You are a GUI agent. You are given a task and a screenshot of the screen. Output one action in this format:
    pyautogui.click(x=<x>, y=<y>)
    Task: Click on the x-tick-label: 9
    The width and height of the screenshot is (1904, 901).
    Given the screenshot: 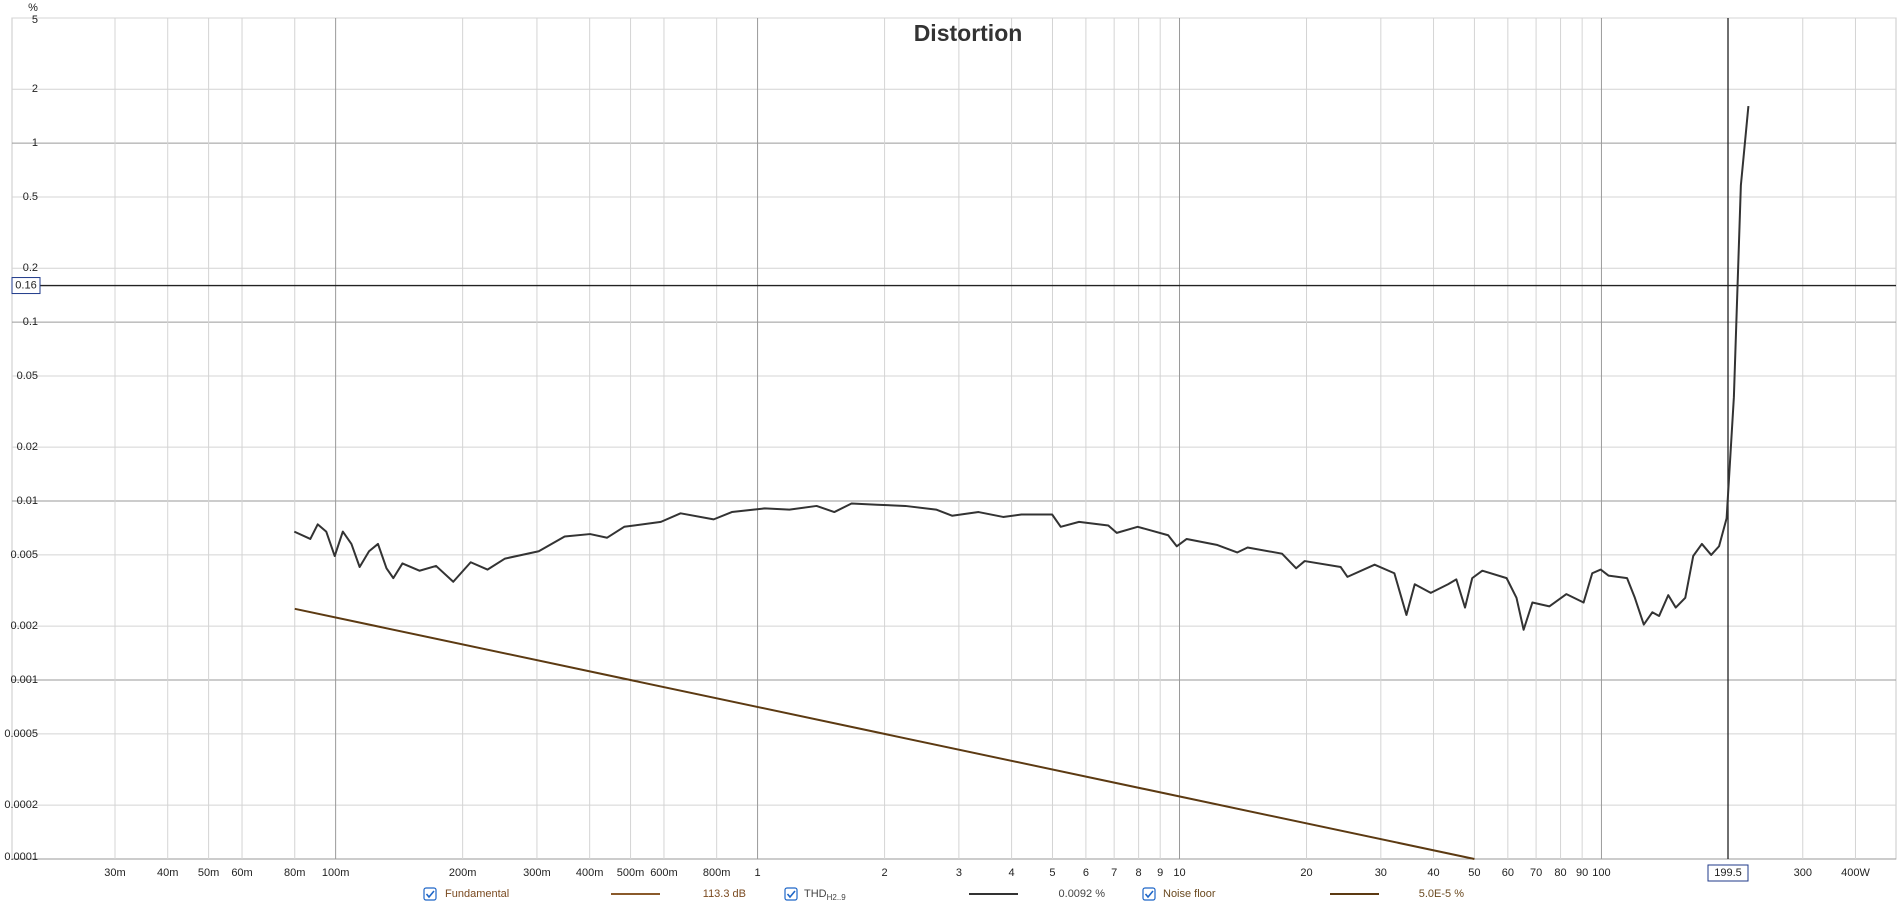 What is the action you would take?
    pyautogui.click(x=1160, y=873)
    